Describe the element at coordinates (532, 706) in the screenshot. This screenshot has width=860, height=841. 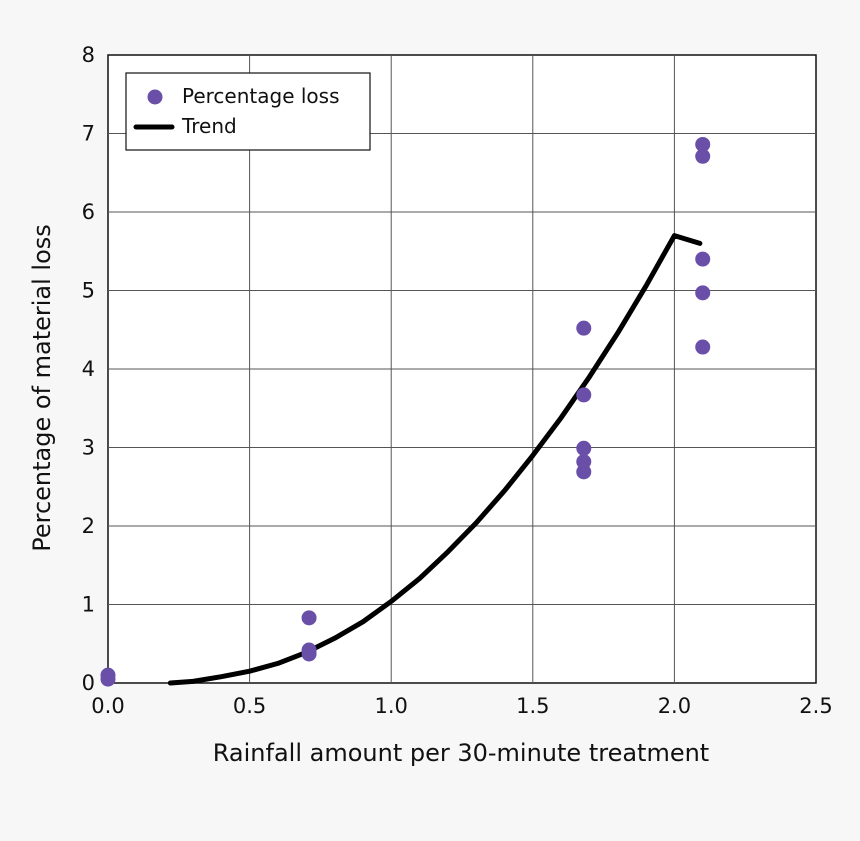
I see `x-tick-label: 1.5` at that location.